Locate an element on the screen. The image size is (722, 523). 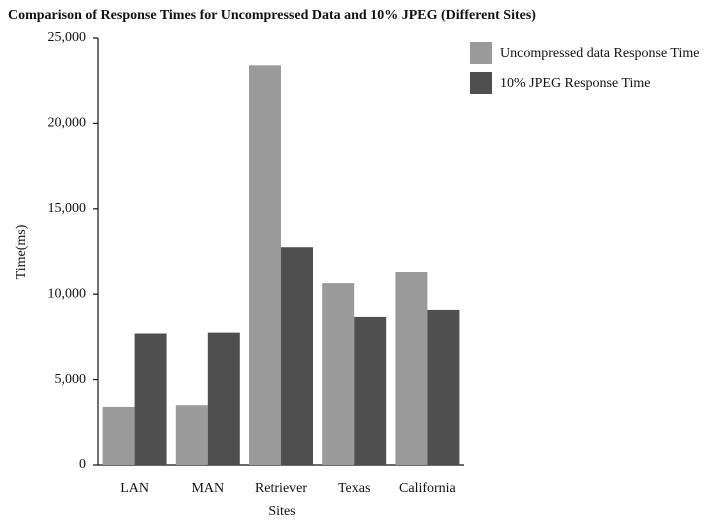
legend-label: Uncompressed data Response Time is located at coordinates (599, 53).